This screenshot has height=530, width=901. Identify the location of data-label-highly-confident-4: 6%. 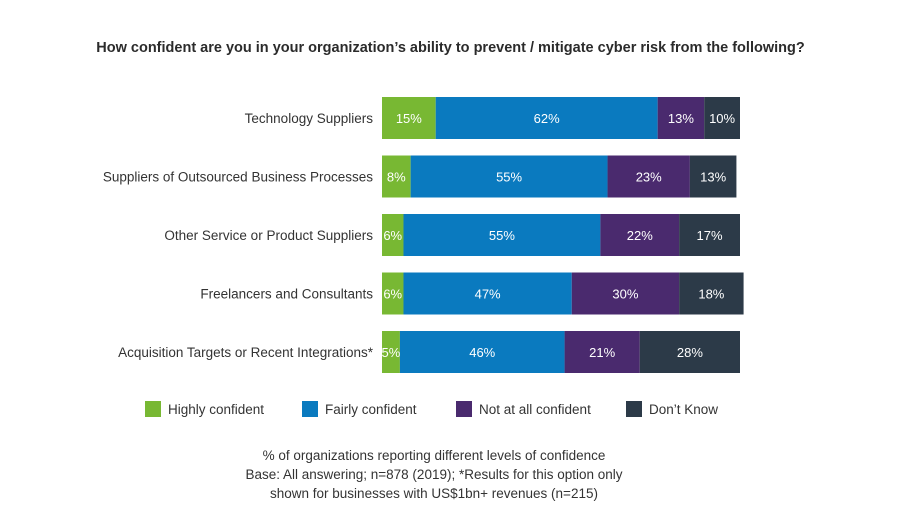
(392, 294).